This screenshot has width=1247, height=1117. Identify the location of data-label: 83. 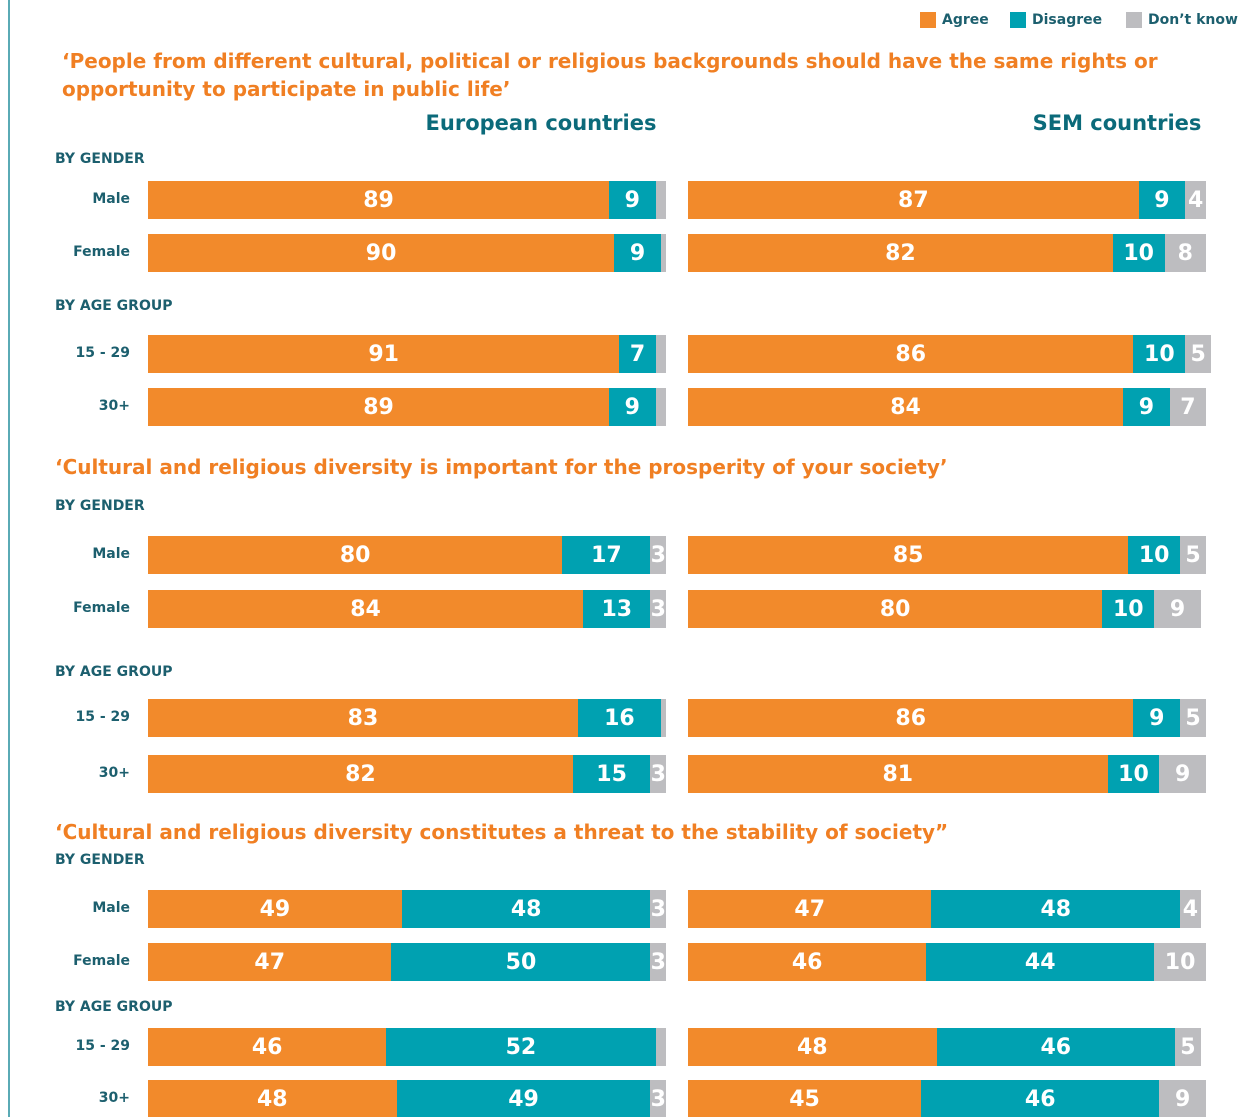
(363, 718).